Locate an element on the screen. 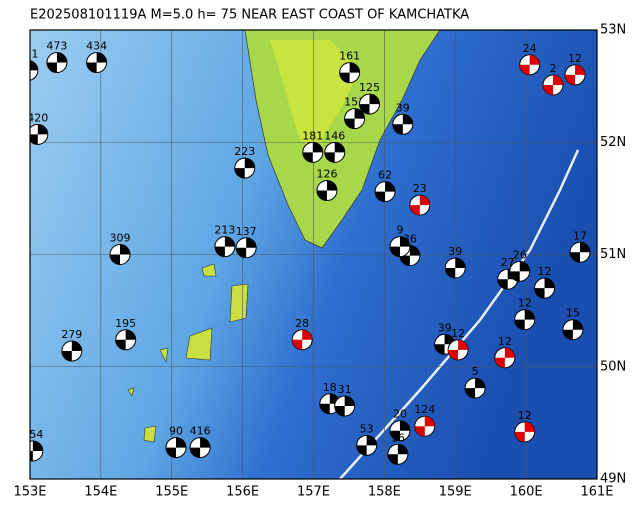 The height and width of the screenshot is (507, 635). lon-label: 153E is located at coordinates (29, 492).